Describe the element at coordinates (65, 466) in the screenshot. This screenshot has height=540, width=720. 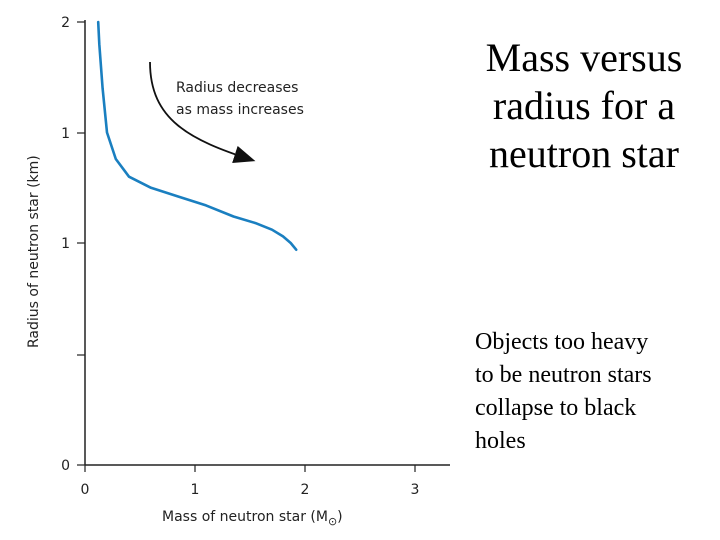
I see `y-tick-label: 0` at that location.